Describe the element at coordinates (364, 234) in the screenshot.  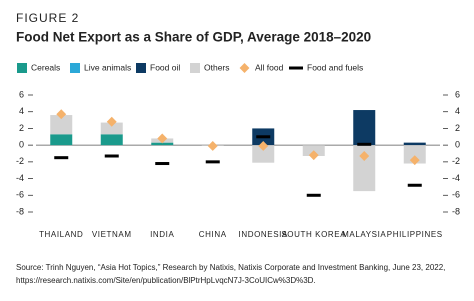
I see `x-tick-label: MALAYSIA` at that location.